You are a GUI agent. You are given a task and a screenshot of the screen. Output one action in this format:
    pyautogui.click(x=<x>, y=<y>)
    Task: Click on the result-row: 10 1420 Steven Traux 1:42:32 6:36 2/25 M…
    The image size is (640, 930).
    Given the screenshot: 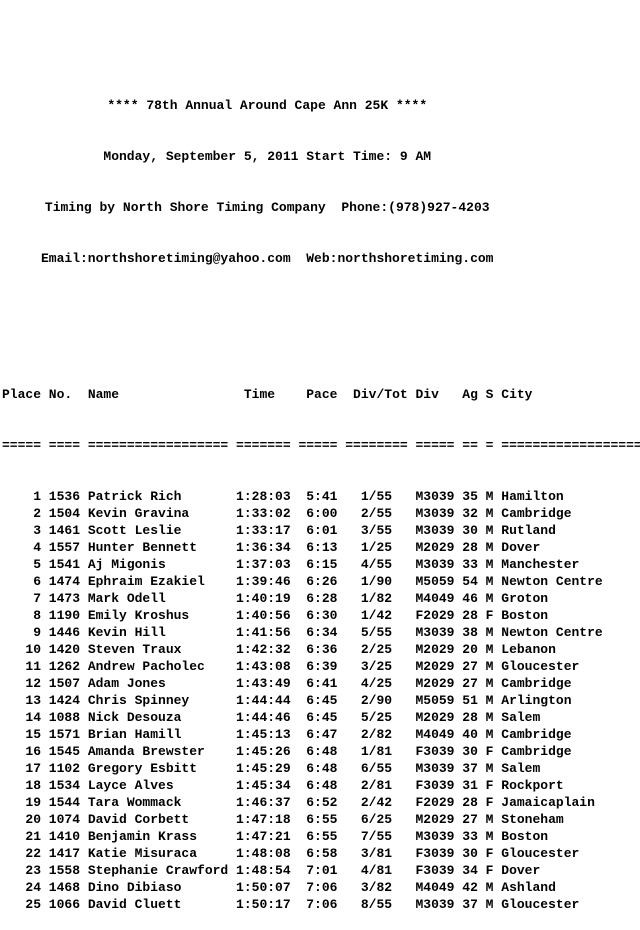 What is the action you would take?
    pyautogui.click(x=321, y=649)
    